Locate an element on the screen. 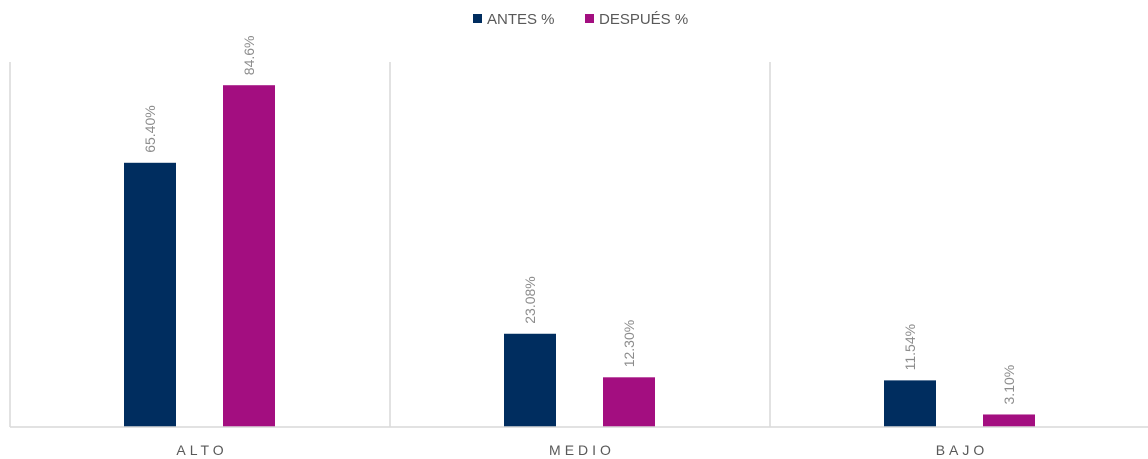 The width and height of the screenshot is (1148, 459). data-label: 84.6% is located at coordinates (249, 56).